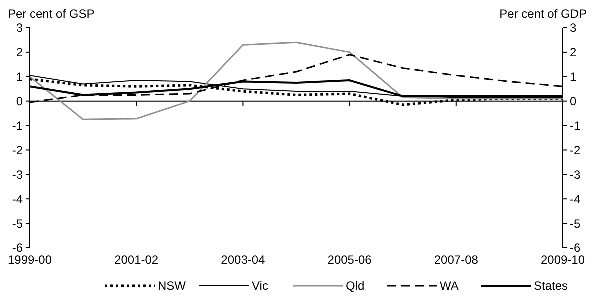  I want to click on y-tick-label: 0, so click(20, 101).